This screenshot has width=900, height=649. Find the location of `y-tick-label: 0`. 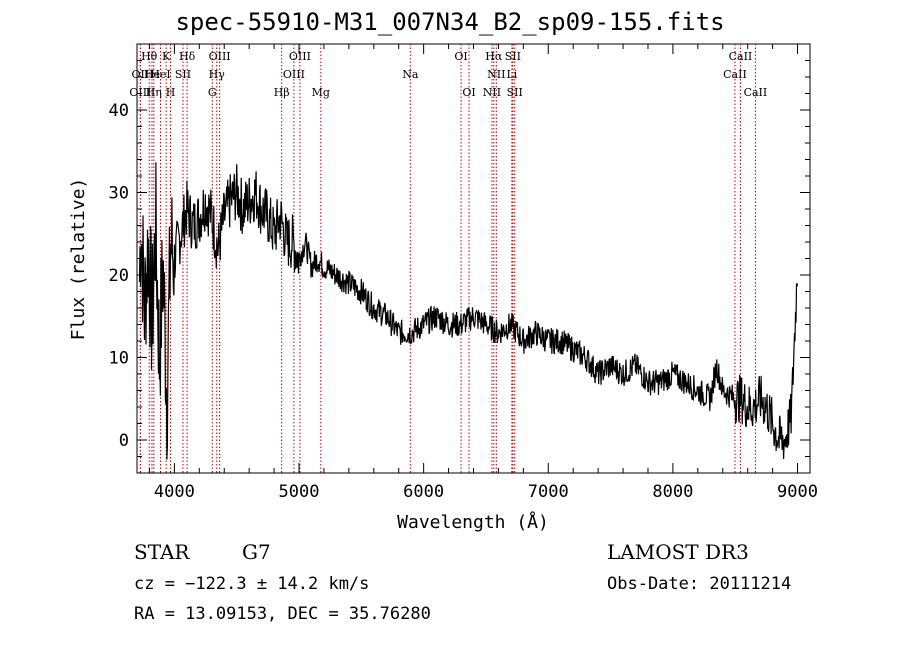

y-tick-label: 0 is located at coordinates (124, 441).